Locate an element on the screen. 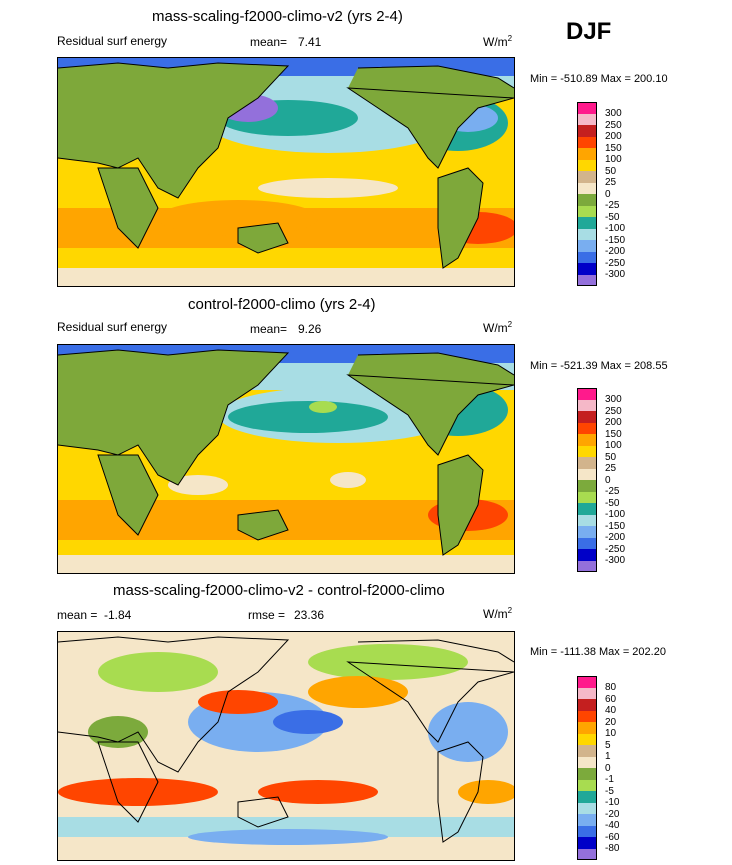 The height and width of the screenshot is (865, 732). colorbar-label: -60 is located at coordinates (612, 837).